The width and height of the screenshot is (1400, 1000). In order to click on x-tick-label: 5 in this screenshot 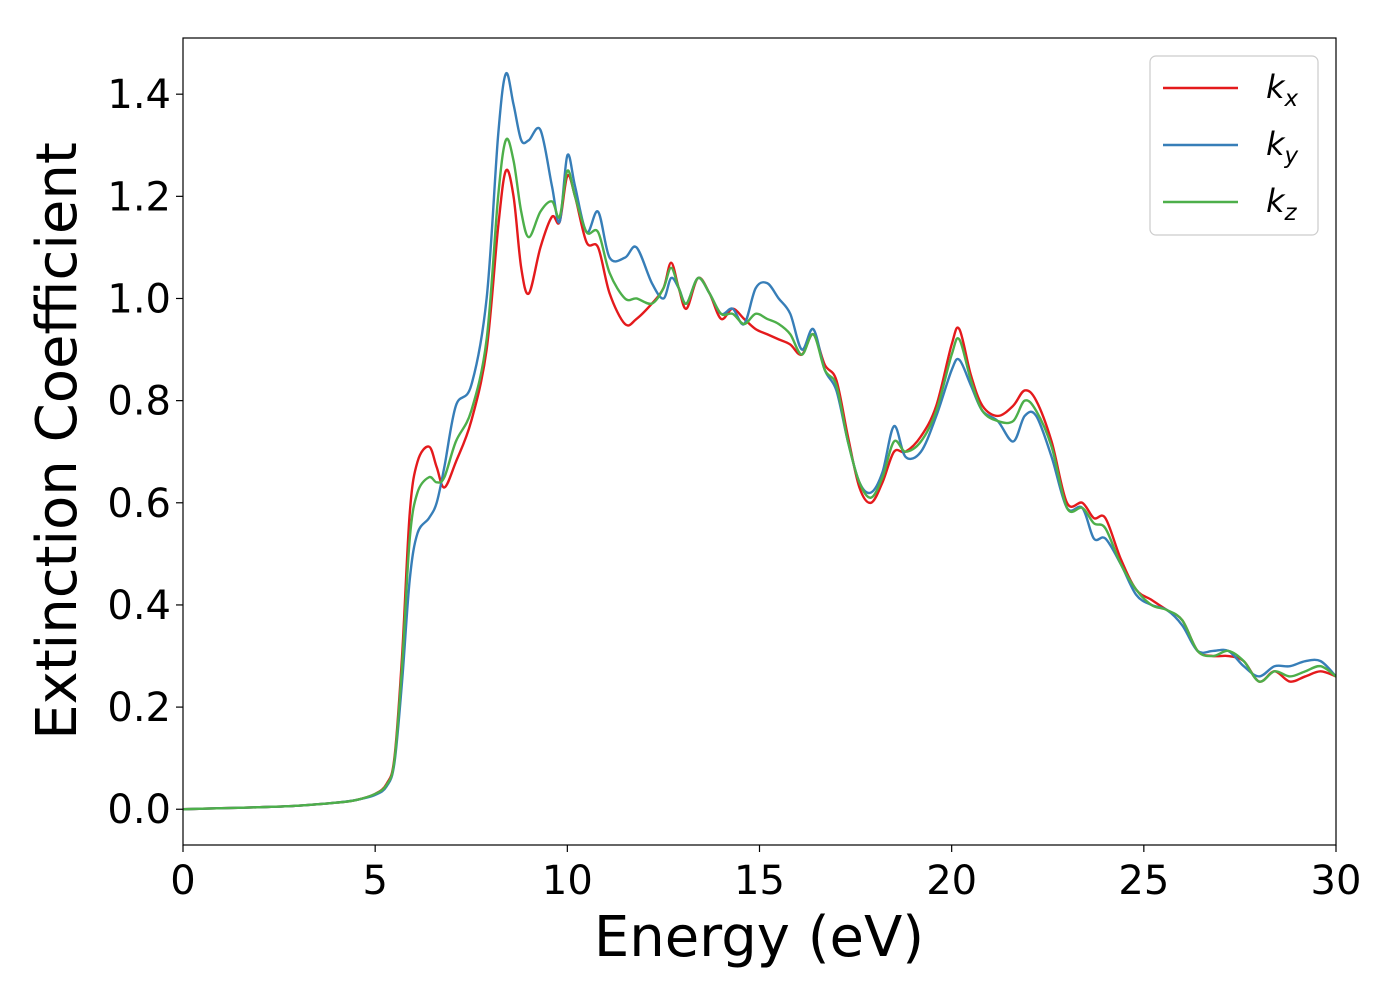, I will do `click(374, 881)`.